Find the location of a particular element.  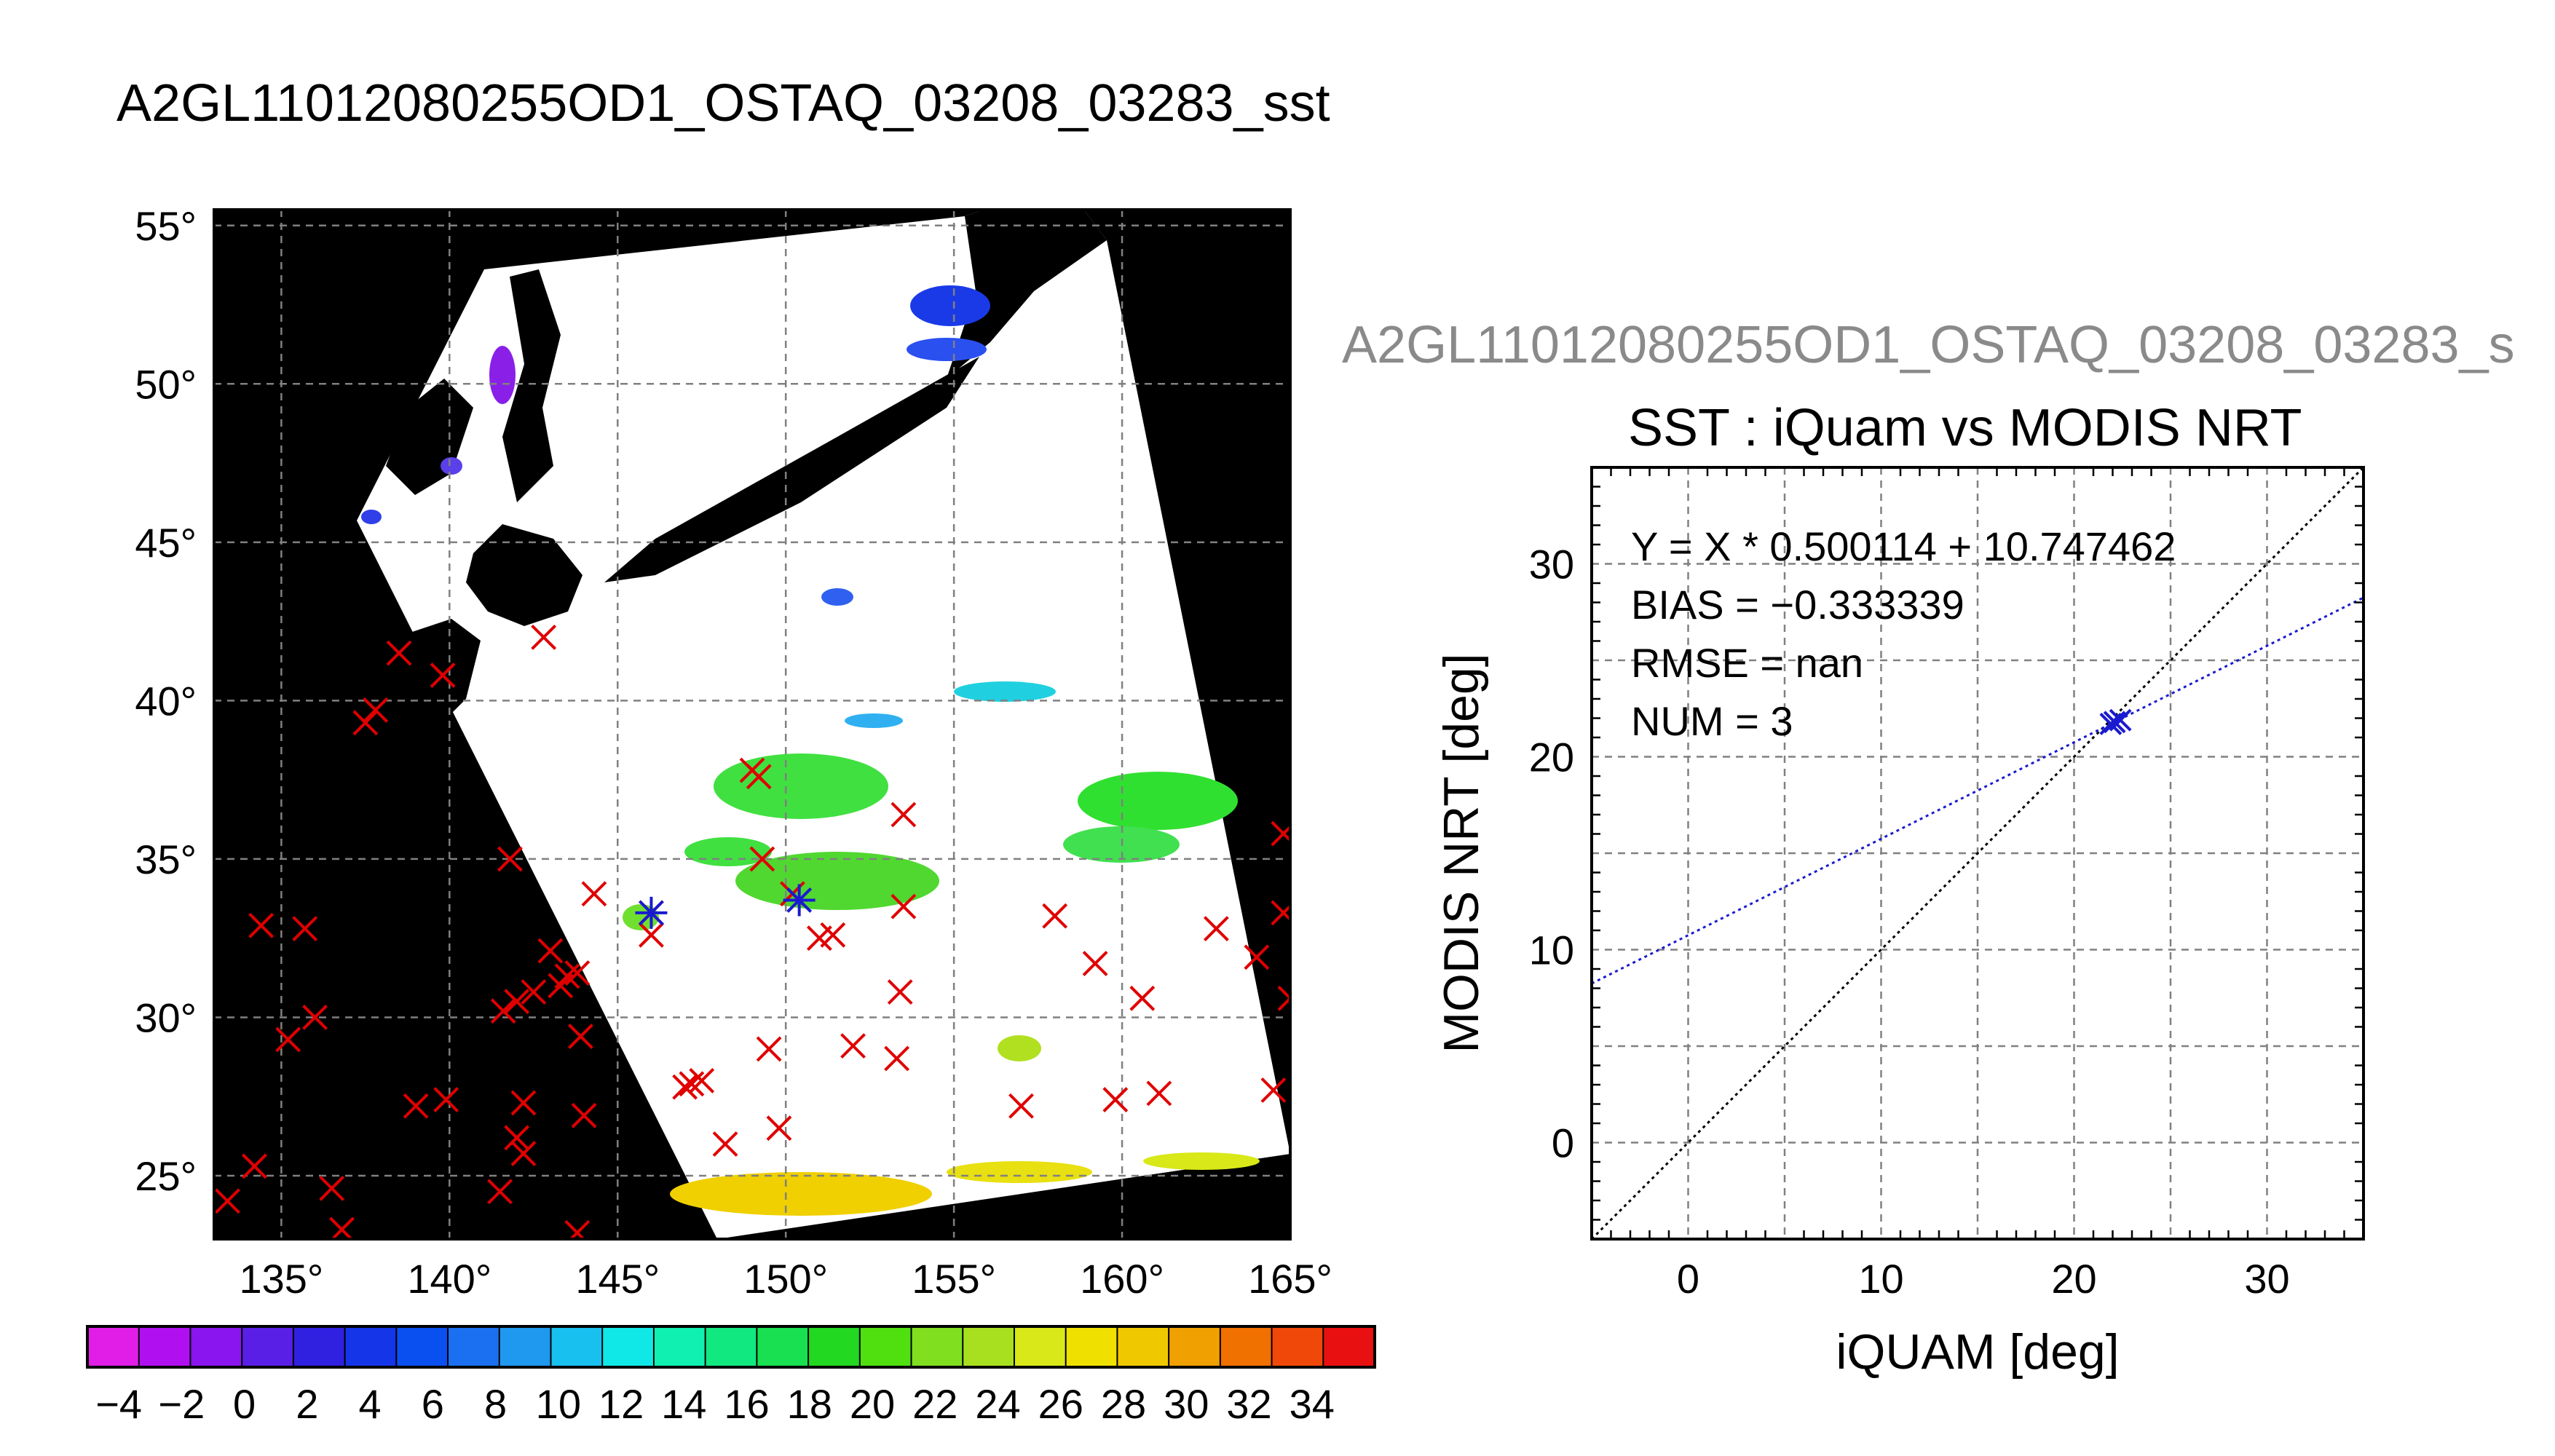

colorbar-label-7: 10 is located at coordinates (558, 1404).